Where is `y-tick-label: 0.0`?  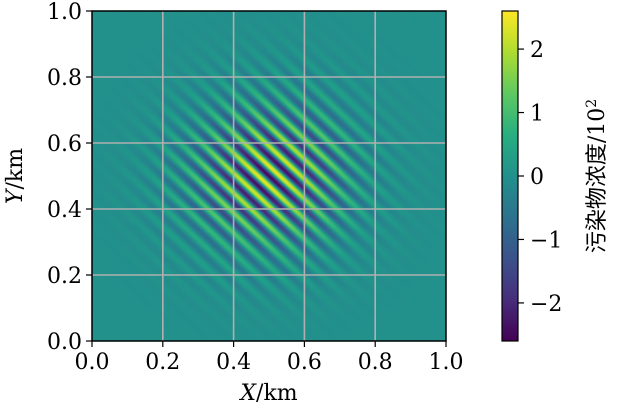
y-tick-label: 0.0 is located at coordinates (64, 342).